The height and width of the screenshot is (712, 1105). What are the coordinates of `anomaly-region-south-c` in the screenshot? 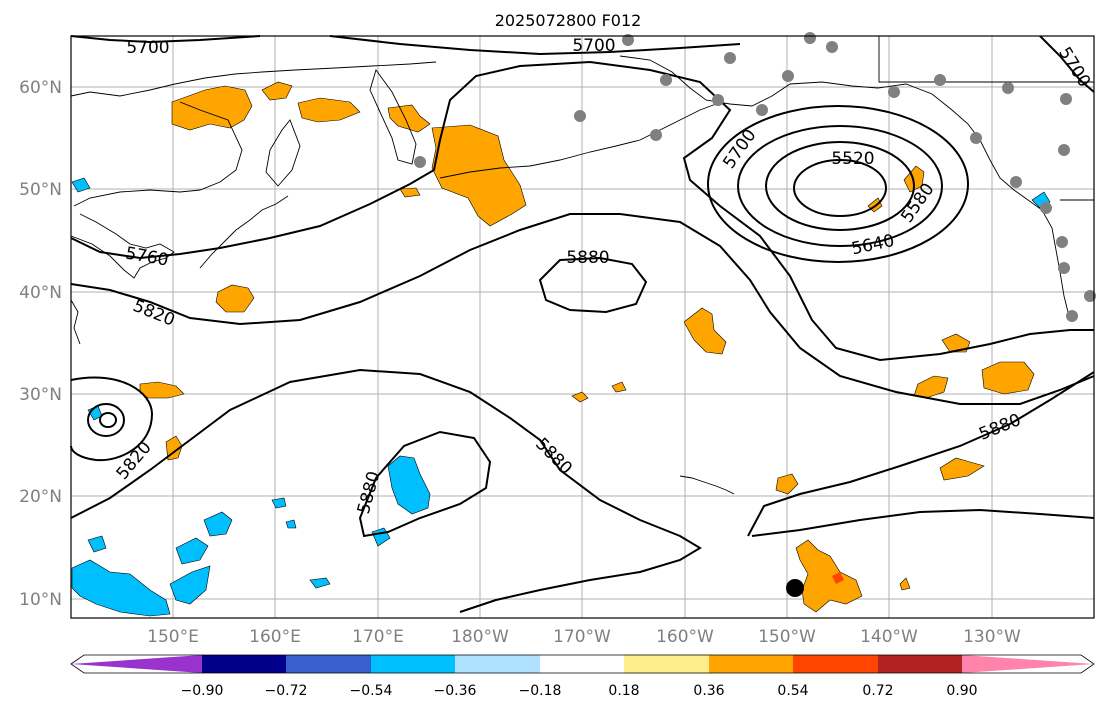 It's located at (905, 584).